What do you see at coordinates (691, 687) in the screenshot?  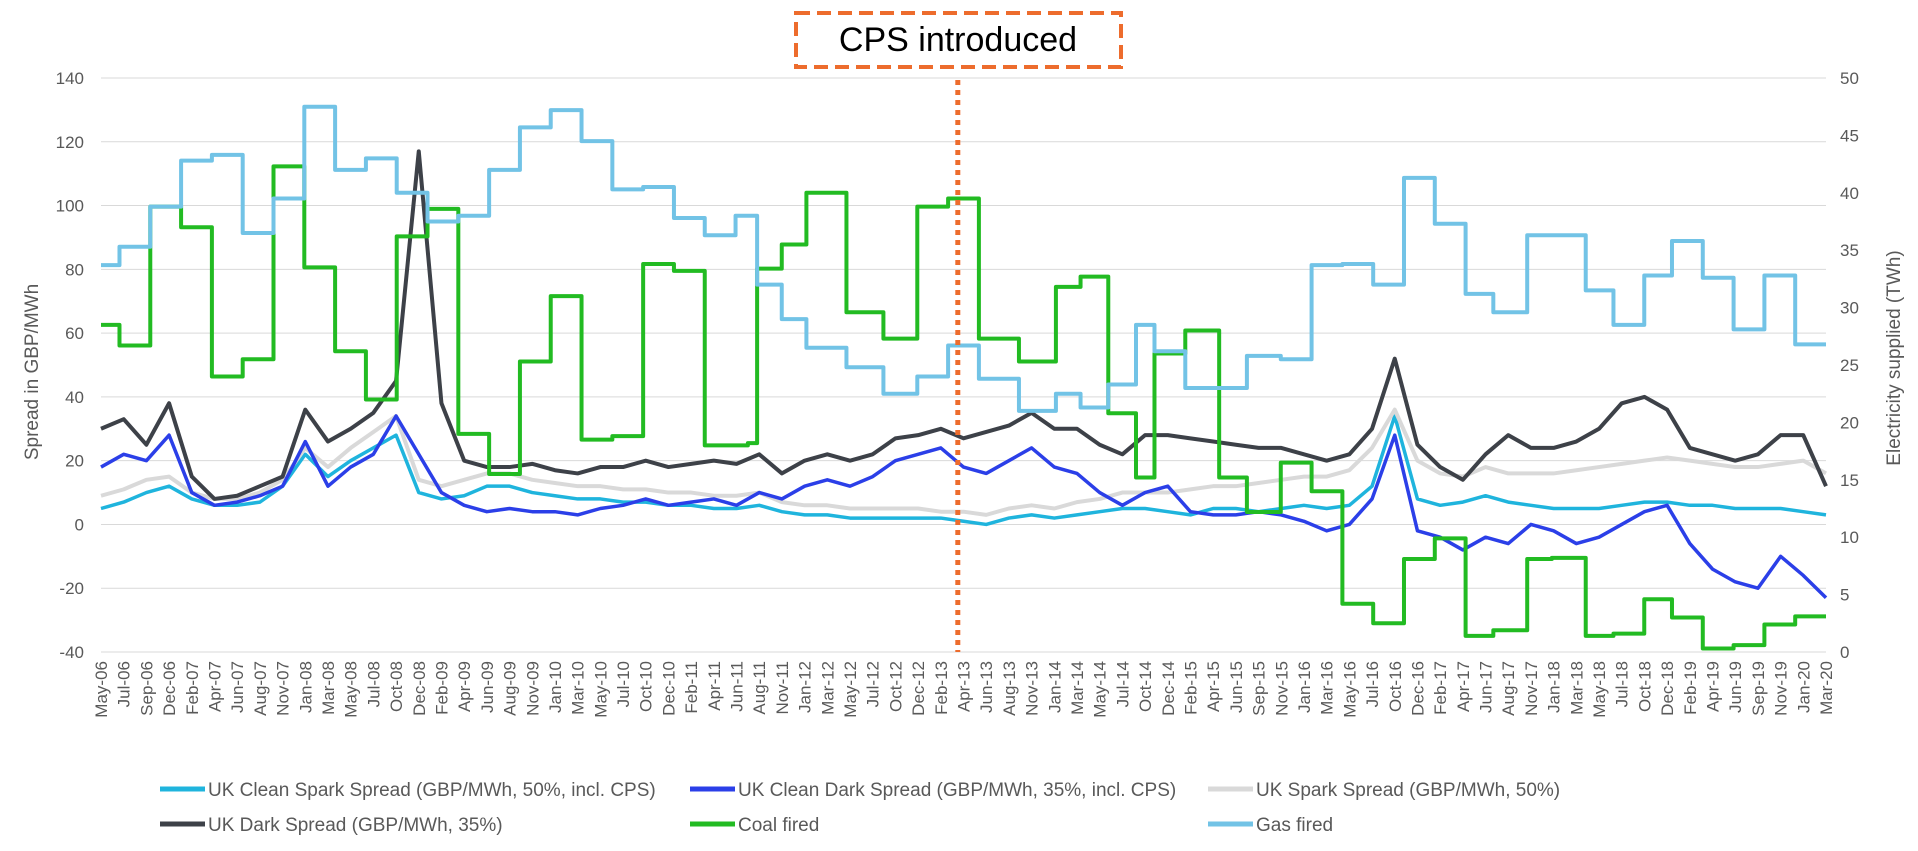 I see `x-tick-label: Feb-11` at bounding box center [691, 687].